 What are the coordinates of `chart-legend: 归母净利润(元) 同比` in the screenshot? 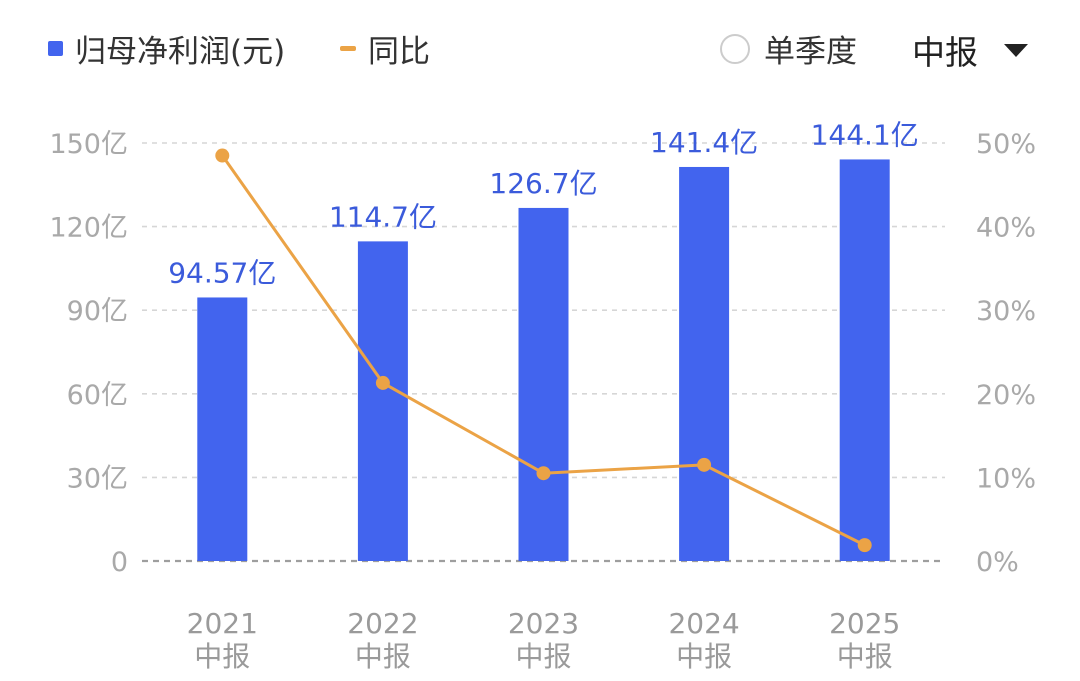 It's located at (540, 50).